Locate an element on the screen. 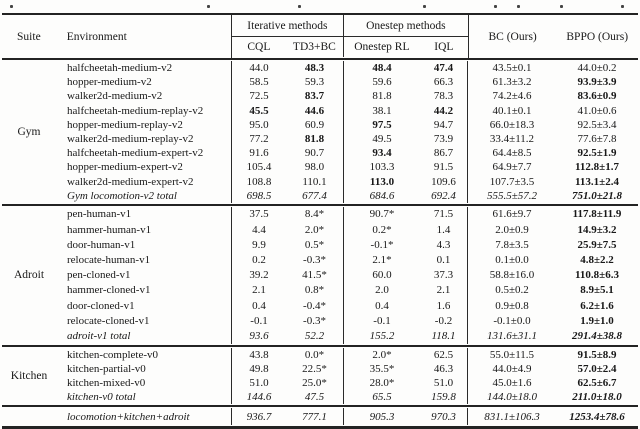 This screenshot has height=429, width=640. score-cell-bppo: 92.5±3.4 is located at coordinates (597, 124).